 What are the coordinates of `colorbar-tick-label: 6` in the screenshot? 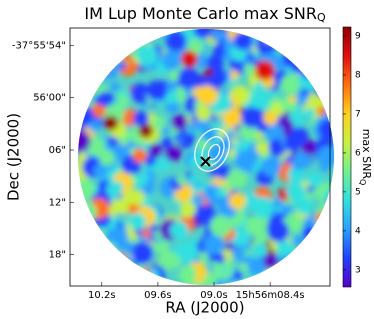 It's located at (358, 153).